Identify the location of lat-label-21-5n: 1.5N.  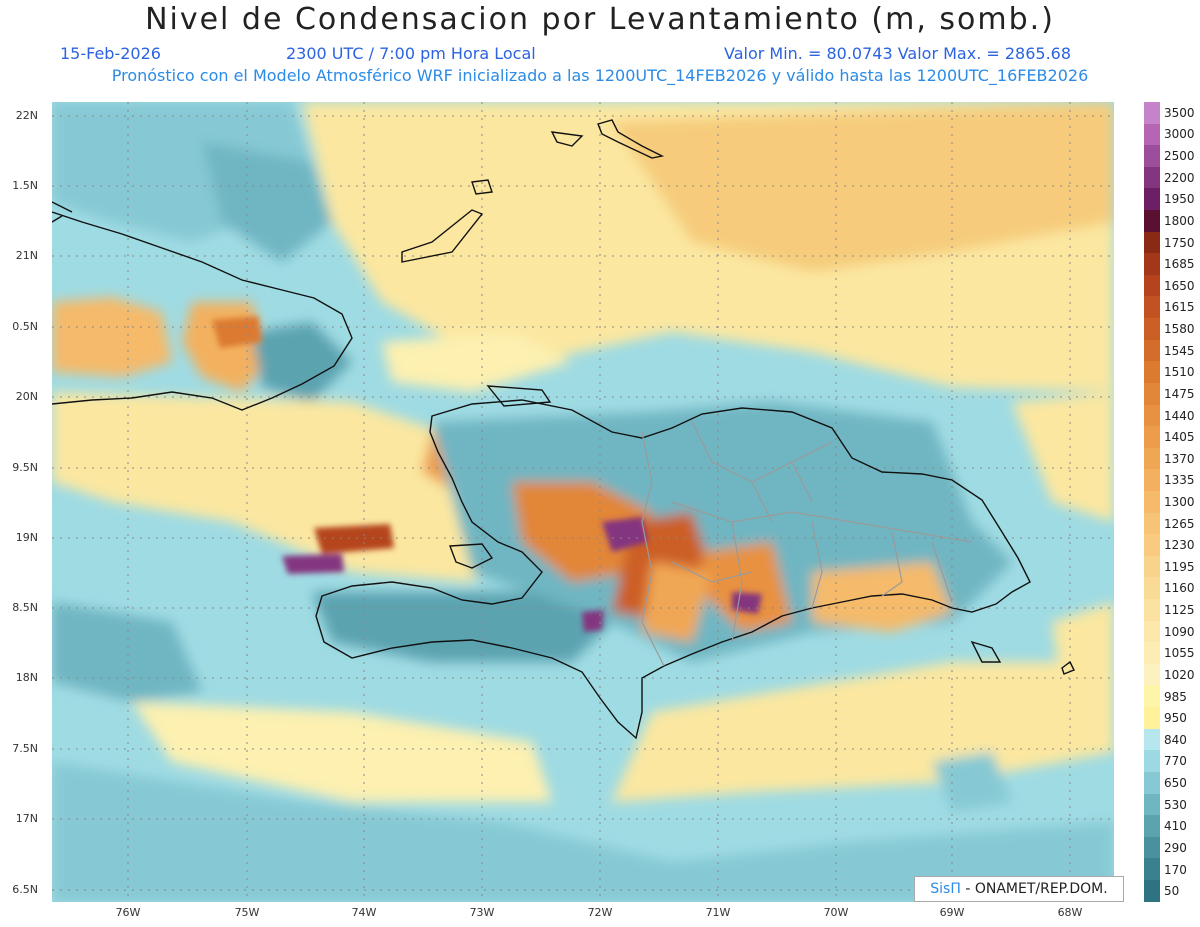
(25, 185).